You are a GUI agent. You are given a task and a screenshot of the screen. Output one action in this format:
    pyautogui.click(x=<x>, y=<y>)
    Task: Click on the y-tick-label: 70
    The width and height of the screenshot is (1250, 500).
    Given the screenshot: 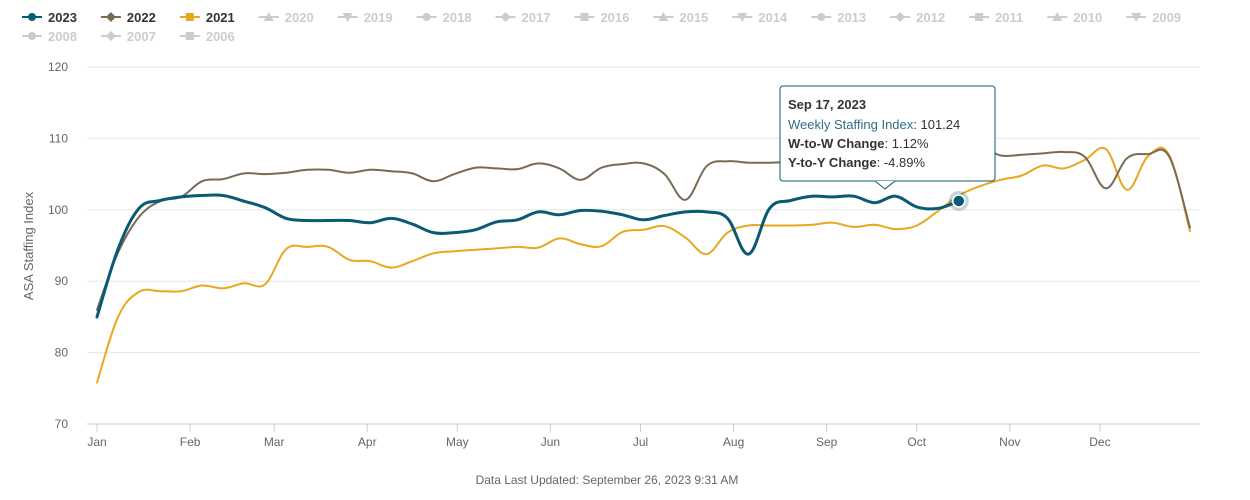 What is the action you would take?
    pyautogui.click(x=62, y=424)
    